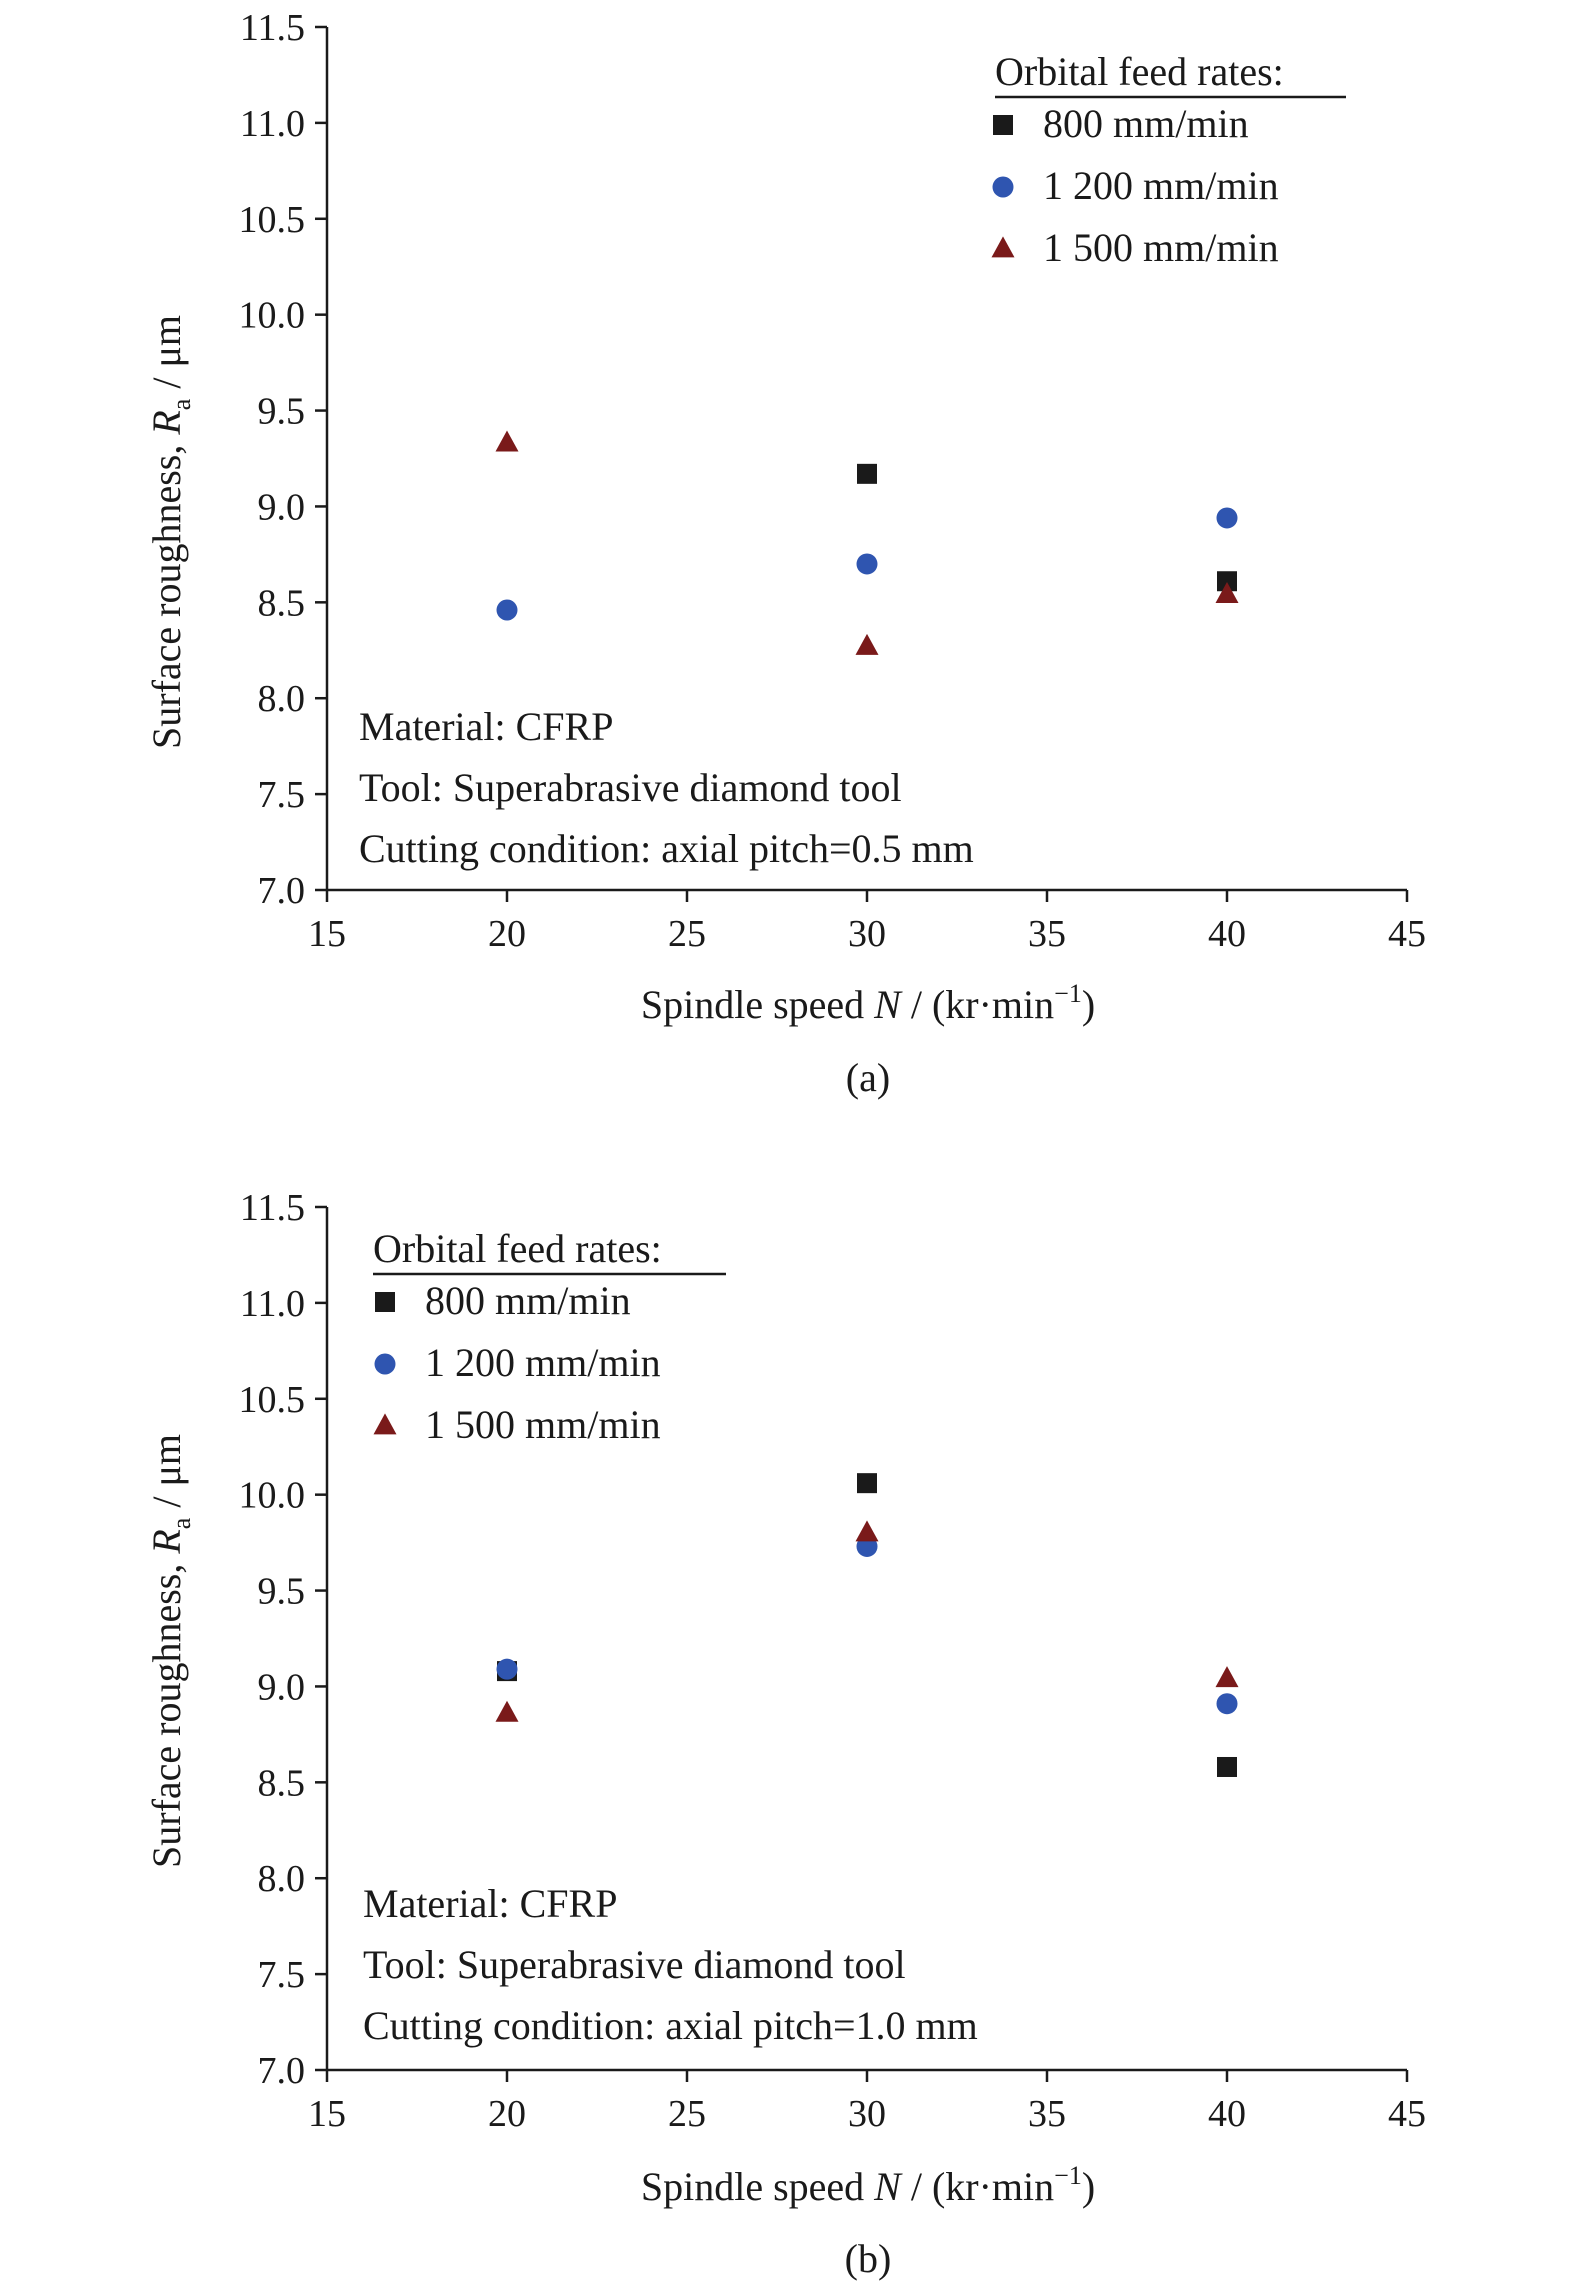 This screenshot has width=1575, height=2294. What do you see at coordinates (1003, 187) in the screenshot?
I see `legend-marker-circle-a` at bounding box center [1003, 187].